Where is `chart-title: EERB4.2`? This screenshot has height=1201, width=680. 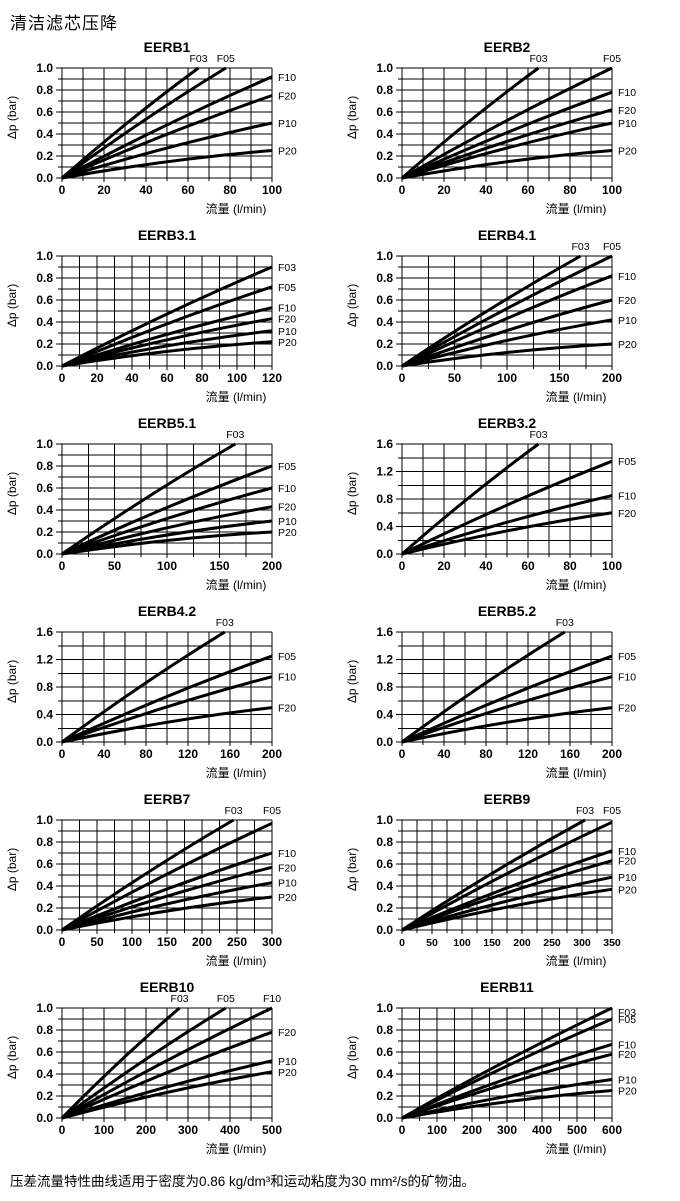
chart-title: EERB4.2 is located at coordinates (167, 611).